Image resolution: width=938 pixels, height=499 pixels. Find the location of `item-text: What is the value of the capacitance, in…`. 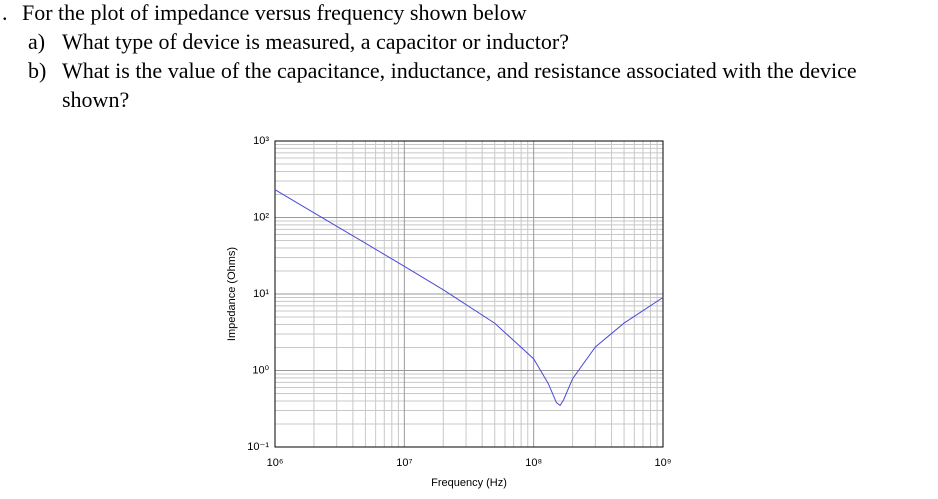

item-text: What is the value of the capacitance, in… is located at coordinates (459, 85).